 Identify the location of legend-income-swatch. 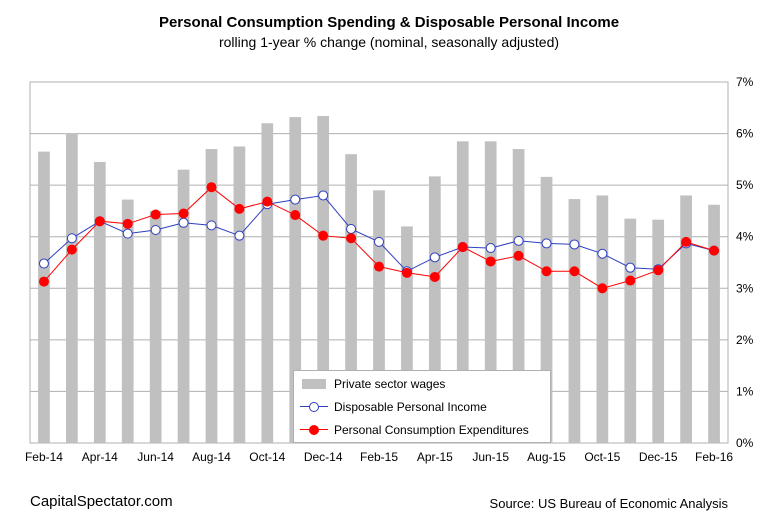
(314, 407).